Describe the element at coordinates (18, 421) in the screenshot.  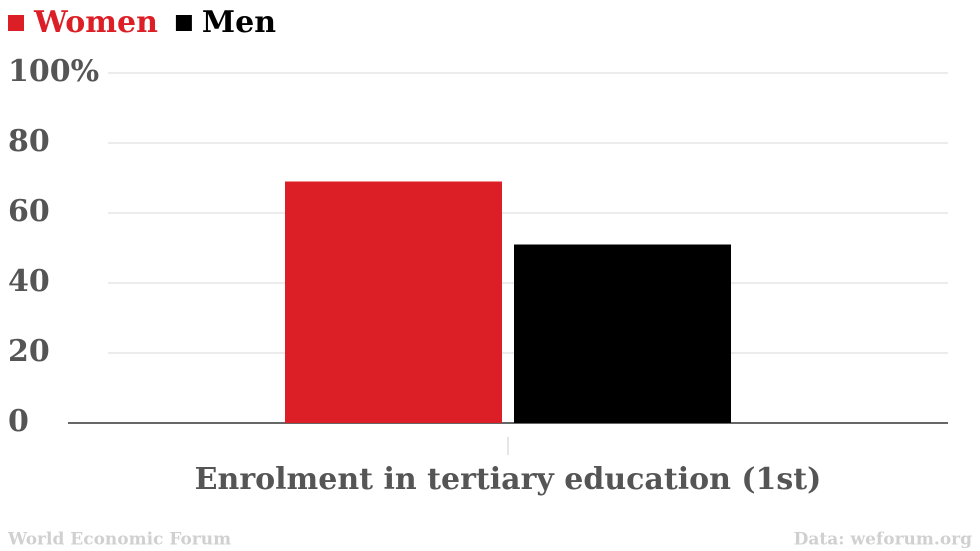
I see `y-tick-label: 0` at that location.